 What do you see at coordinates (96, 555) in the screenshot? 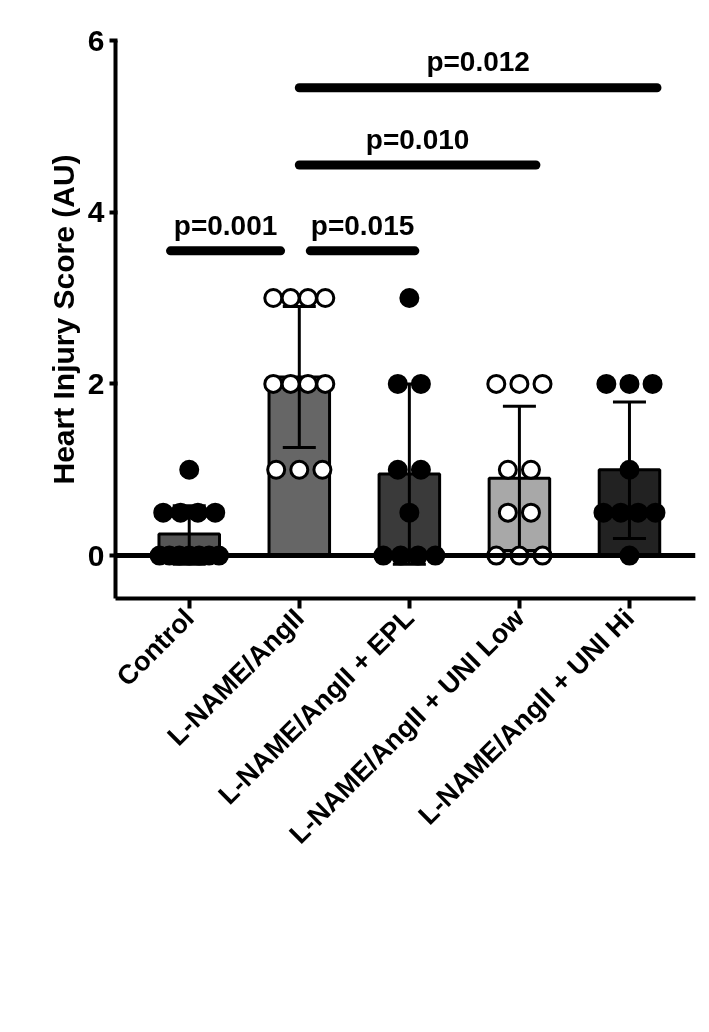
I see `y-tick-label: 0` at bounding box center [96, 555].